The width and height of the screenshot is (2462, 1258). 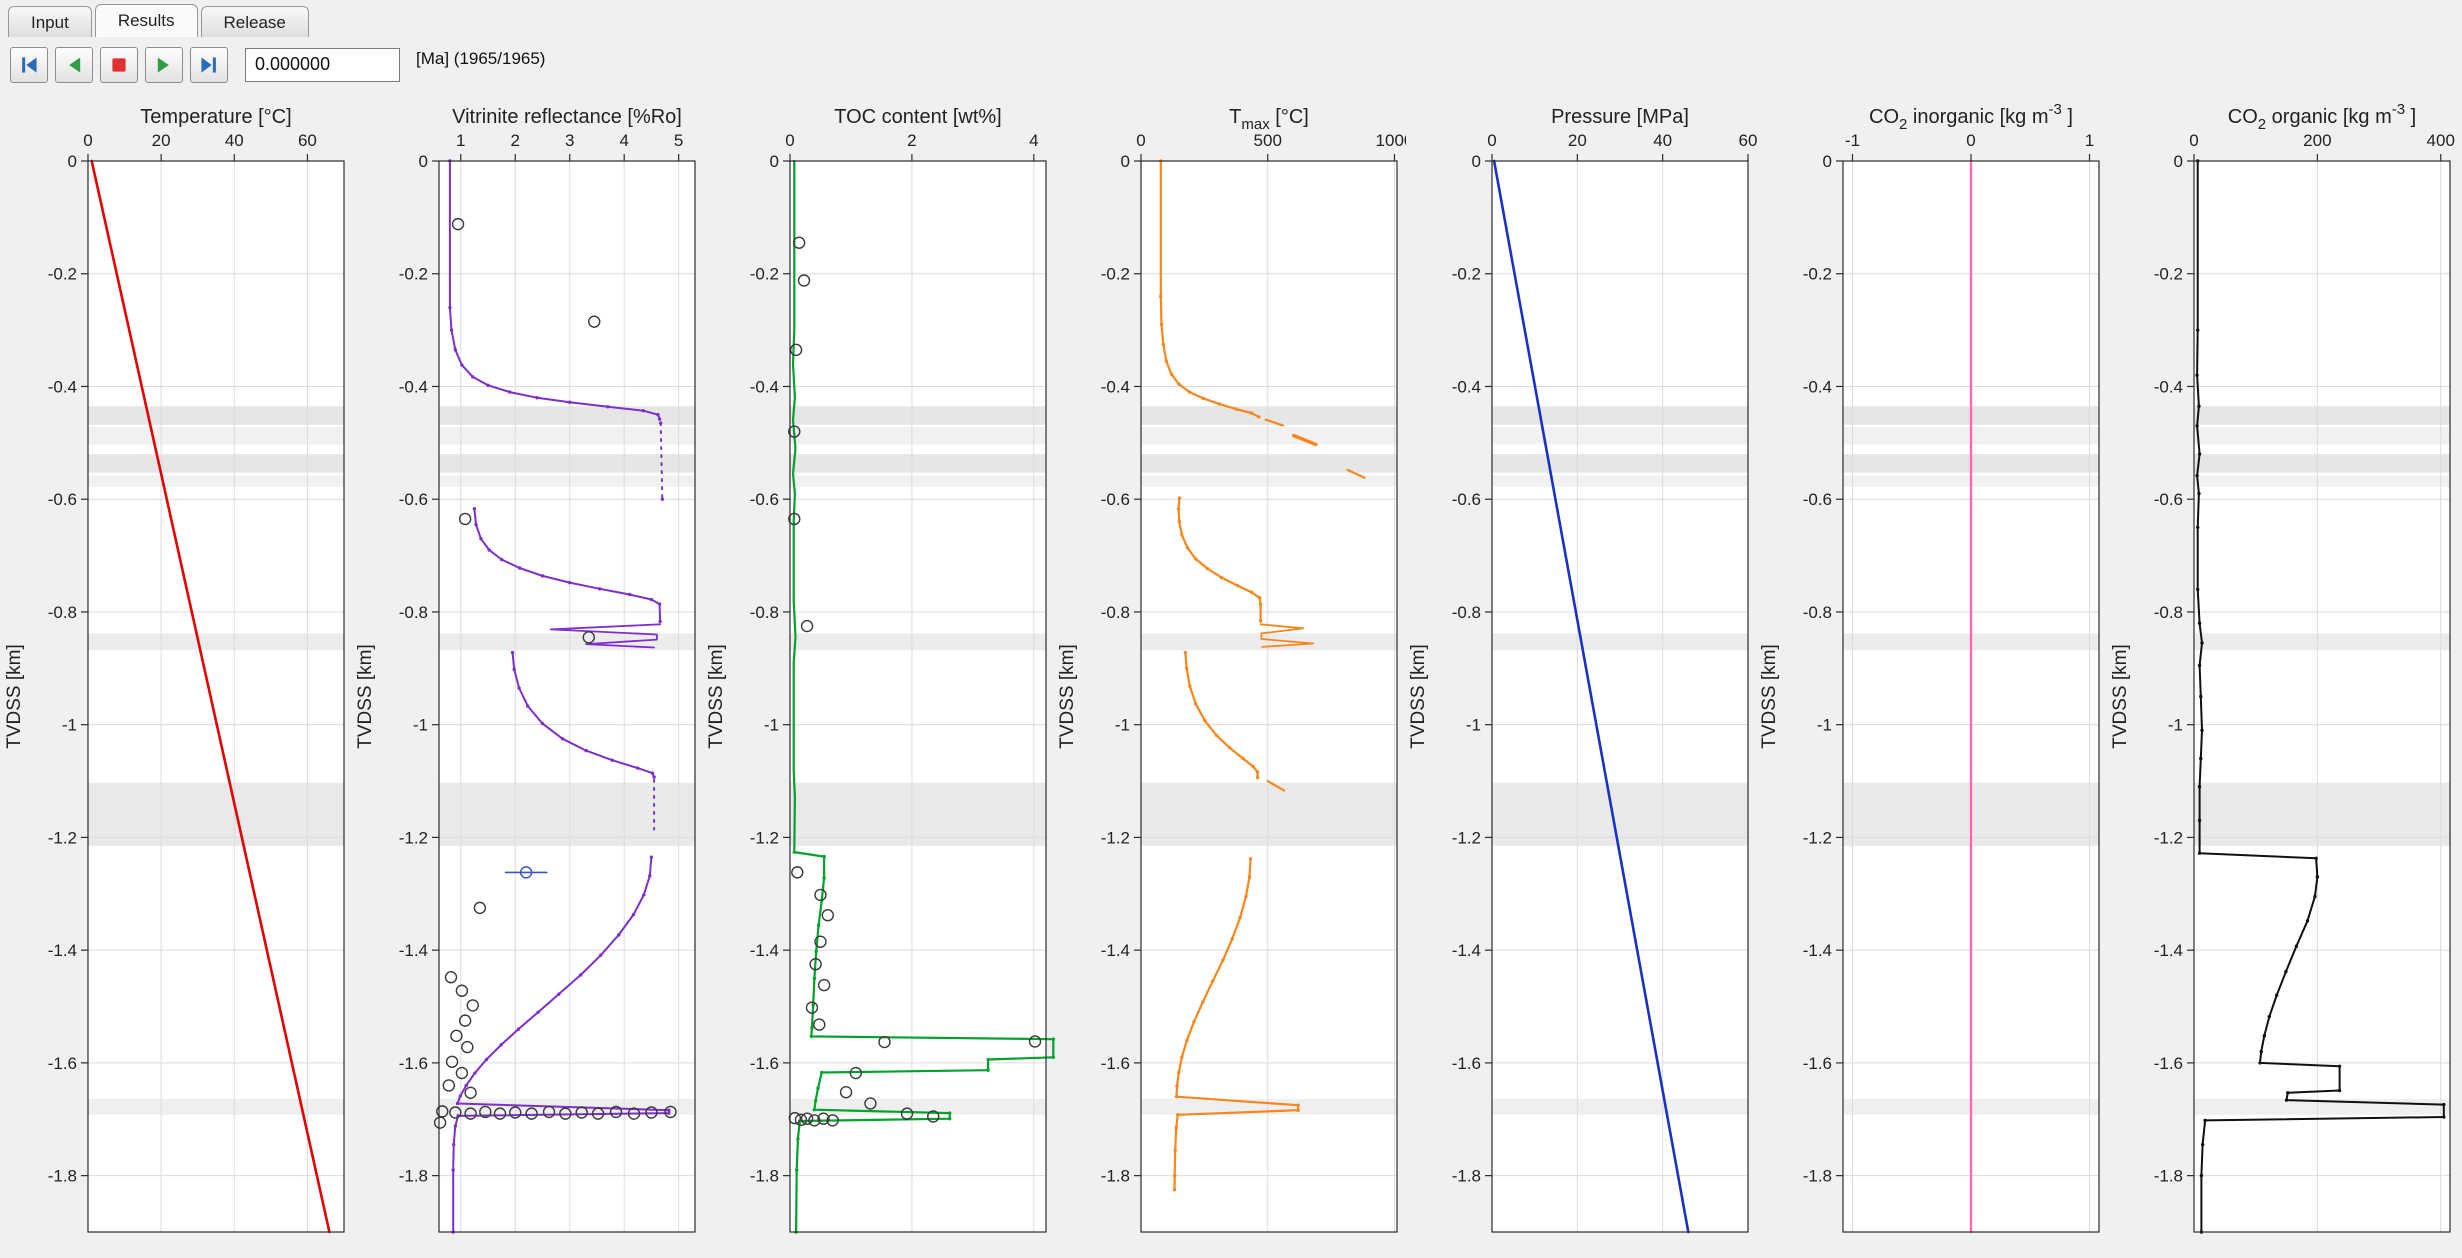 I want to click on tab-input: Input, so click(x=50, y=21).